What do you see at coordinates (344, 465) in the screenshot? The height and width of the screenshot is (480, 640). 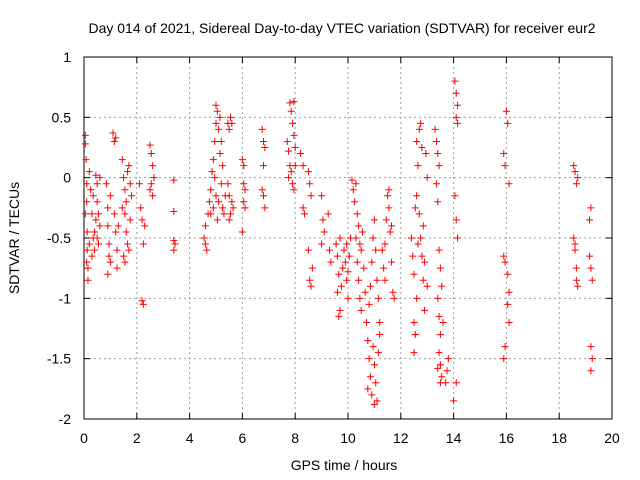 I see `x-axis-label: GPS time / hours` at bounding box center [344, 465].